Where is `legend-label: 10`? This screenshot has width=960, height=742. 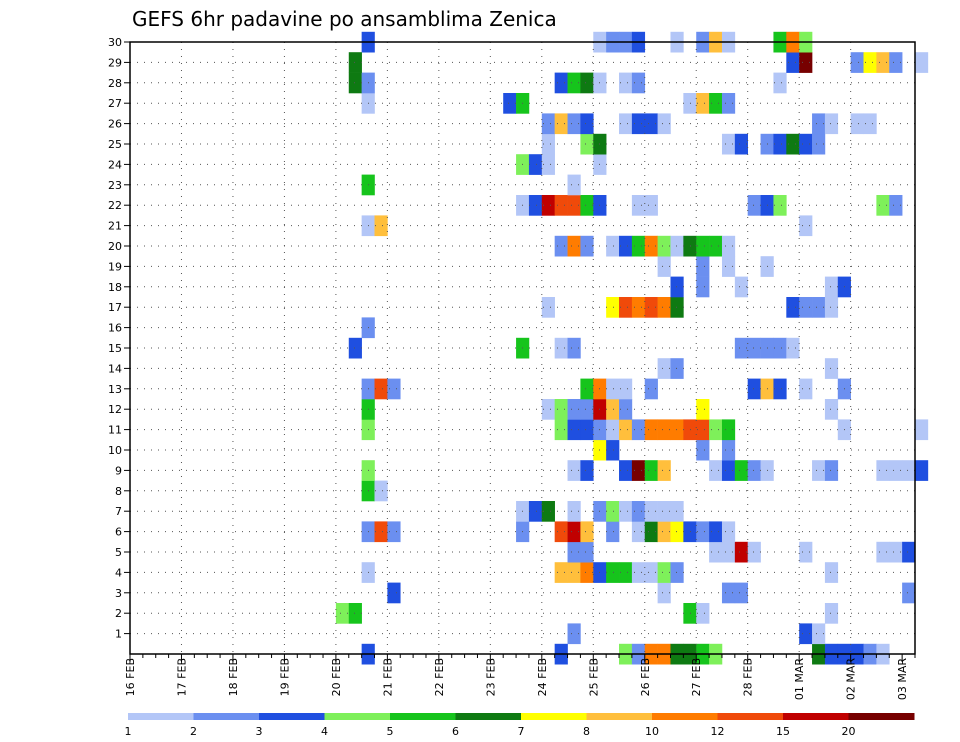 legend-label: 10 is located at coordinates (652, 731).